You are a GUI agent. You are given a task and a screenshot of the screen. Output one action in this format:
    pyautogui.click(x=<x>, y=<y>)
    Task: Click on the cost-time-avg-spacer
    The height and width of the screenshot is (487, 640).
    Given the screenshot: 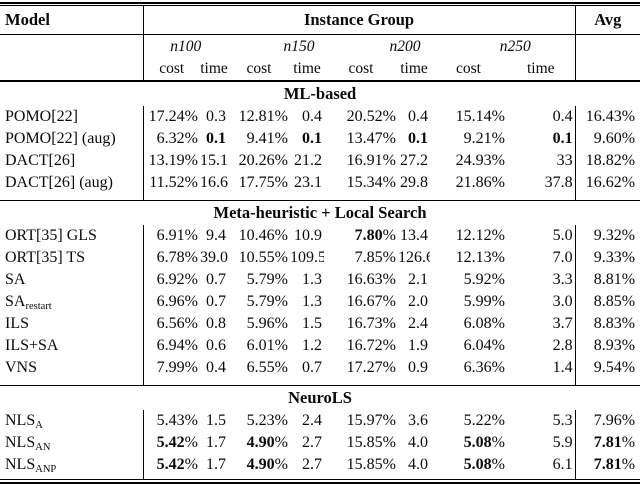 What is the action you would take?
    pyautogui.click(x=607, y=70)
    